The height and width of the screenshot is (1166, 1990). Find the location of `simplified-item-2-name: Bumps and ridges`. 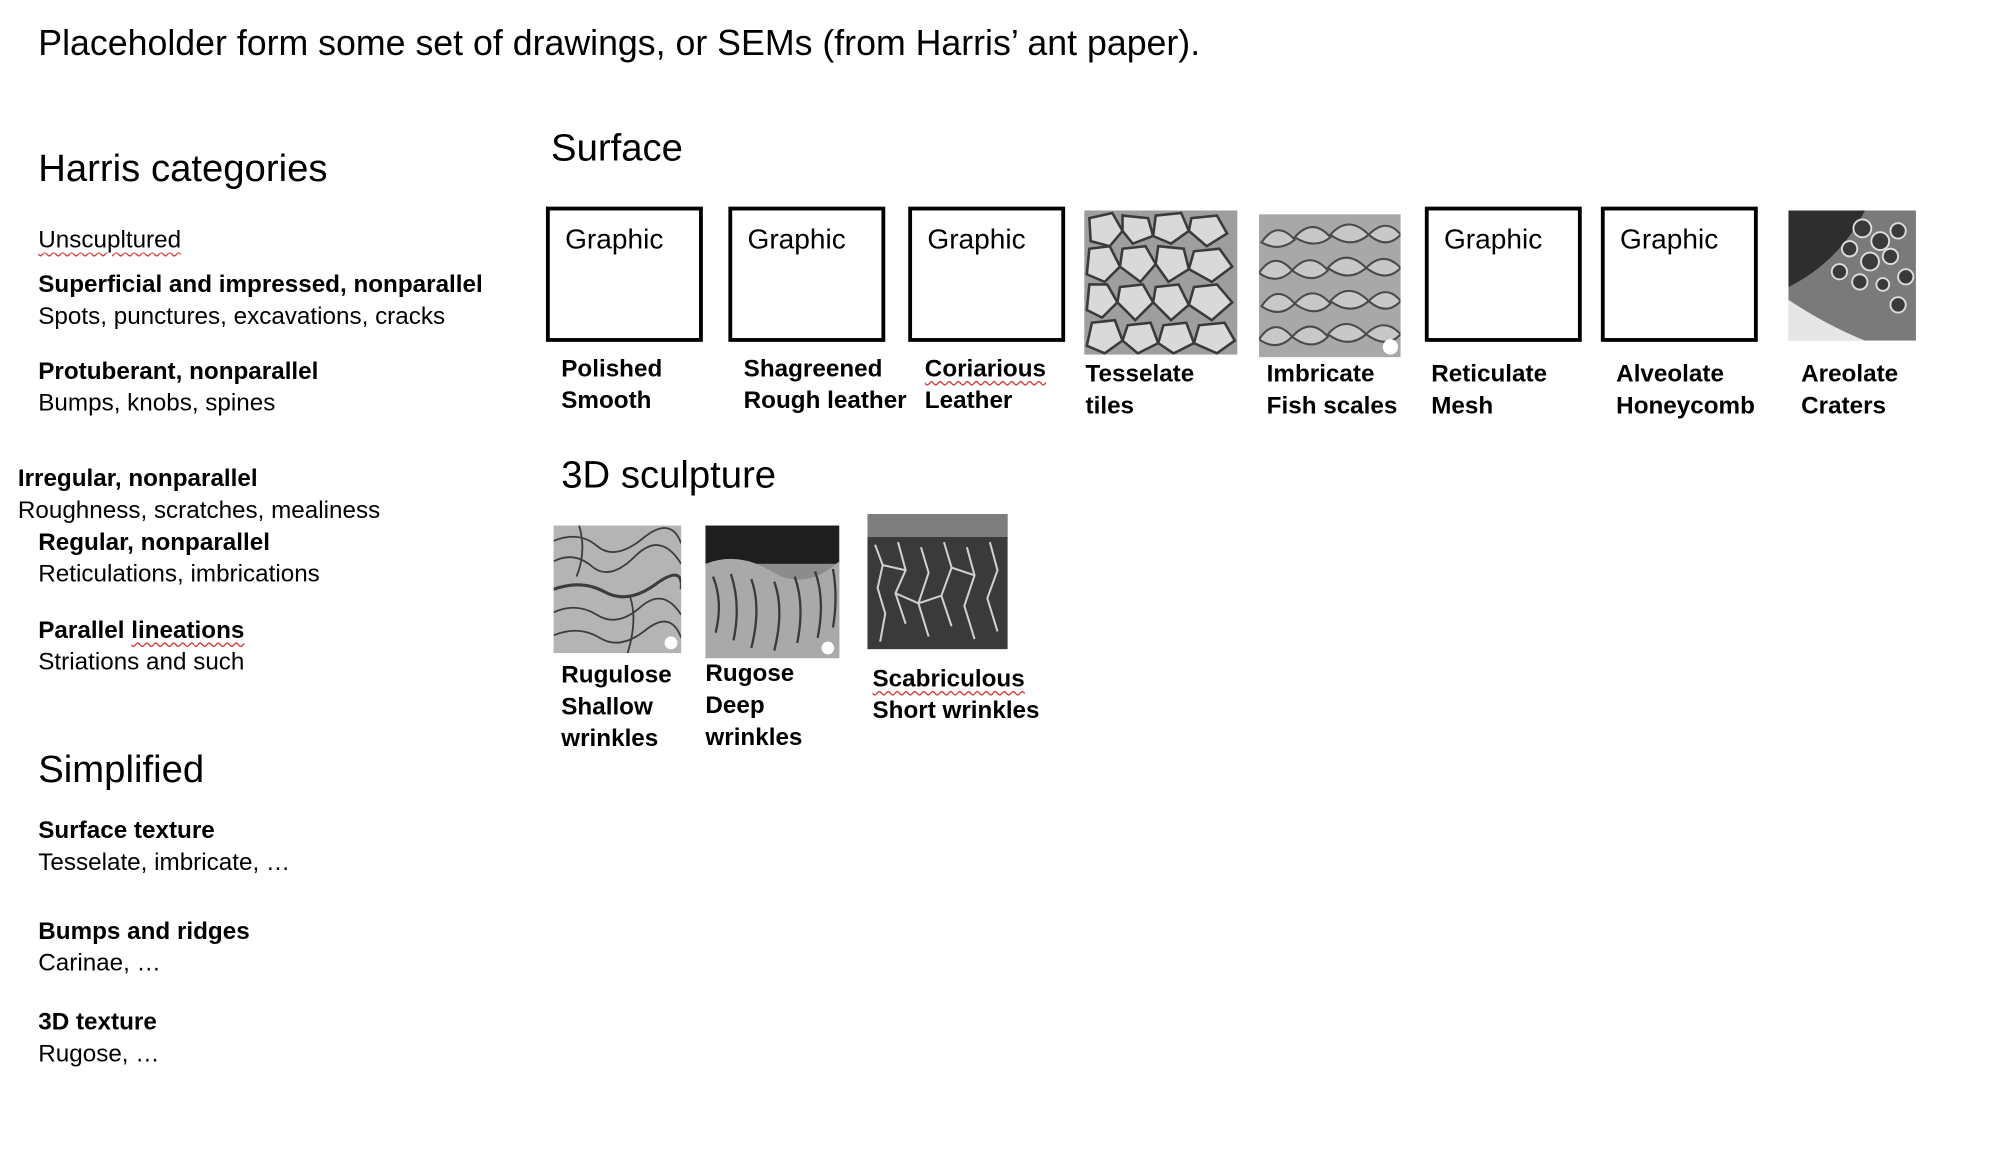

simplified-item-2-name: Bumps and ridges is located at coordinates (144, 932).